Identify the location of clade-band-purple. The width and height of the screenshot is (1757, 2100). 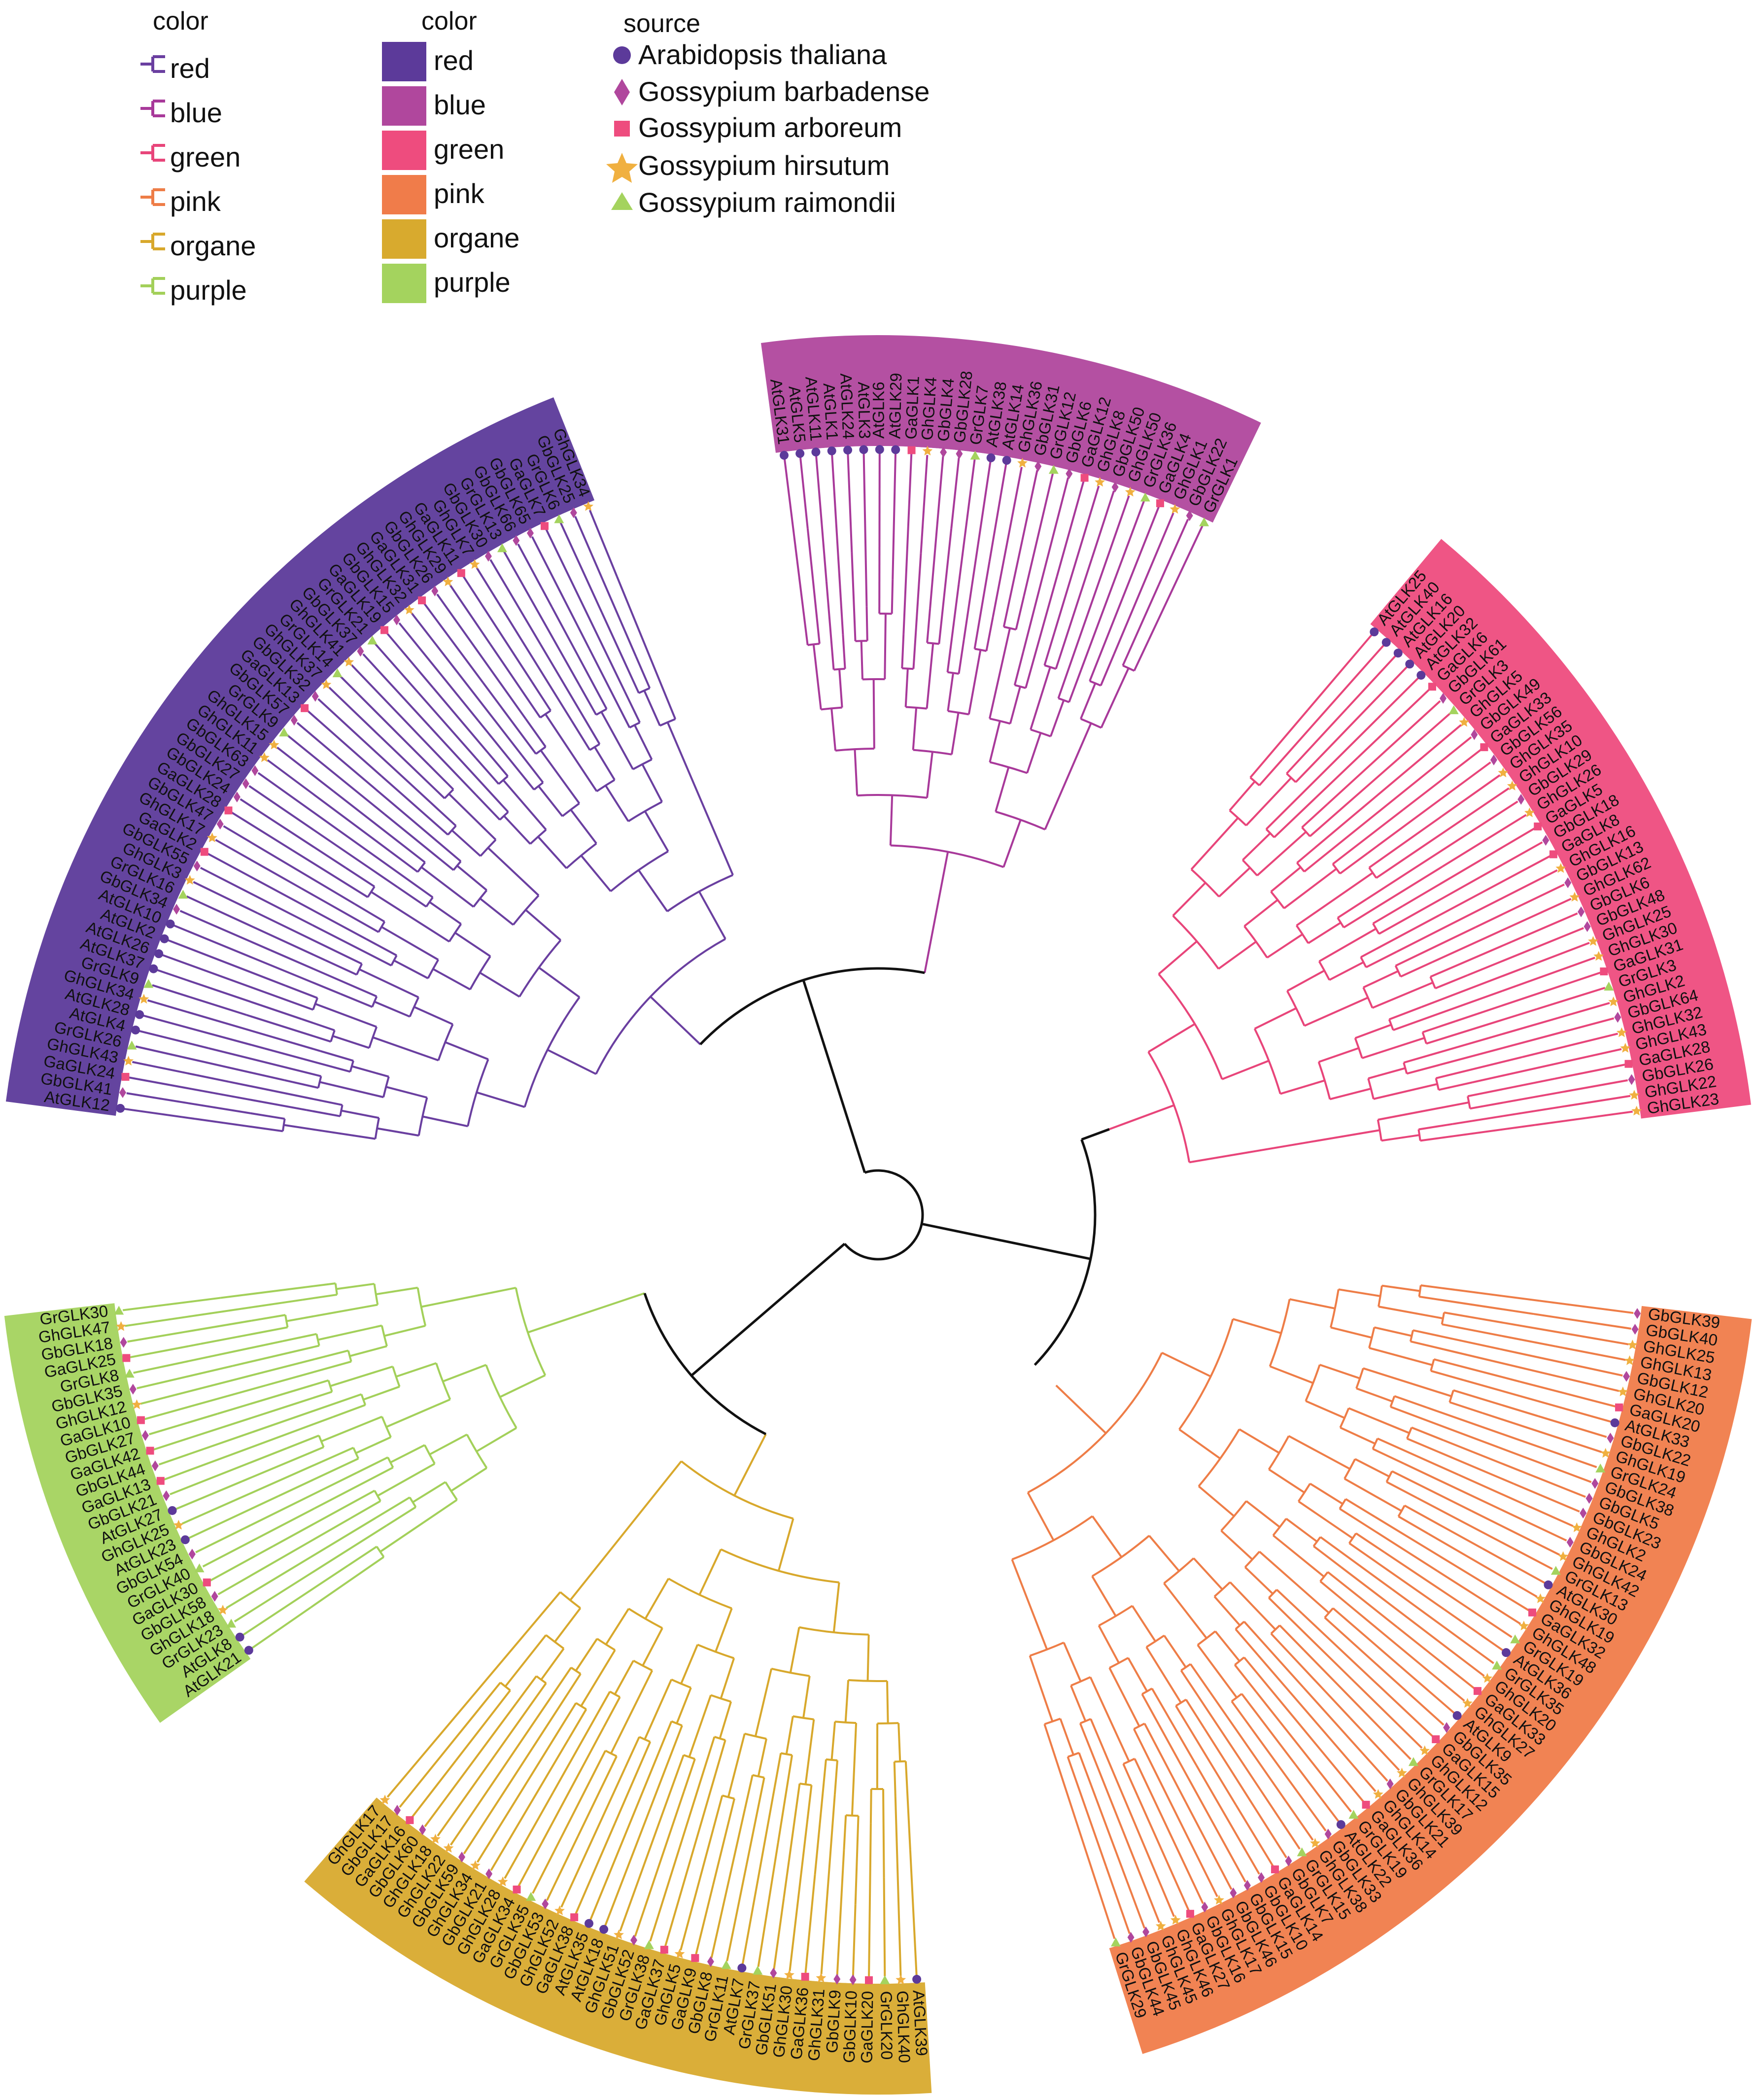
(127, 1513).